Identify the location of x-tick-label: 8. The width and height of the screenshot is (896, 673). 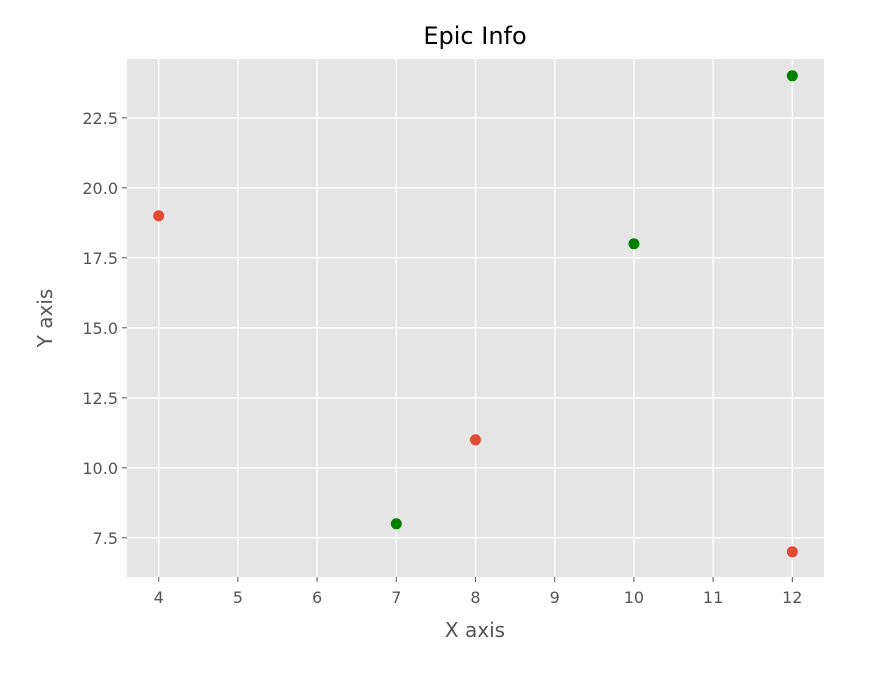
(475, 597).